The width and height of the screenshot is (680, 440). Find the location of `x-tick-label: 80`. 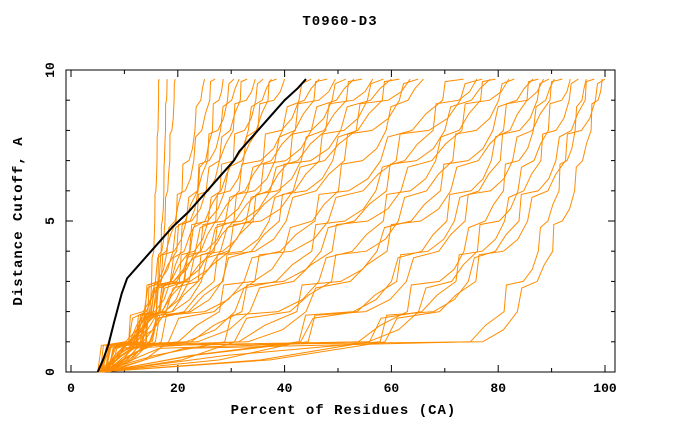

x-tick-label: 80 is located at coordinates (498, 388).